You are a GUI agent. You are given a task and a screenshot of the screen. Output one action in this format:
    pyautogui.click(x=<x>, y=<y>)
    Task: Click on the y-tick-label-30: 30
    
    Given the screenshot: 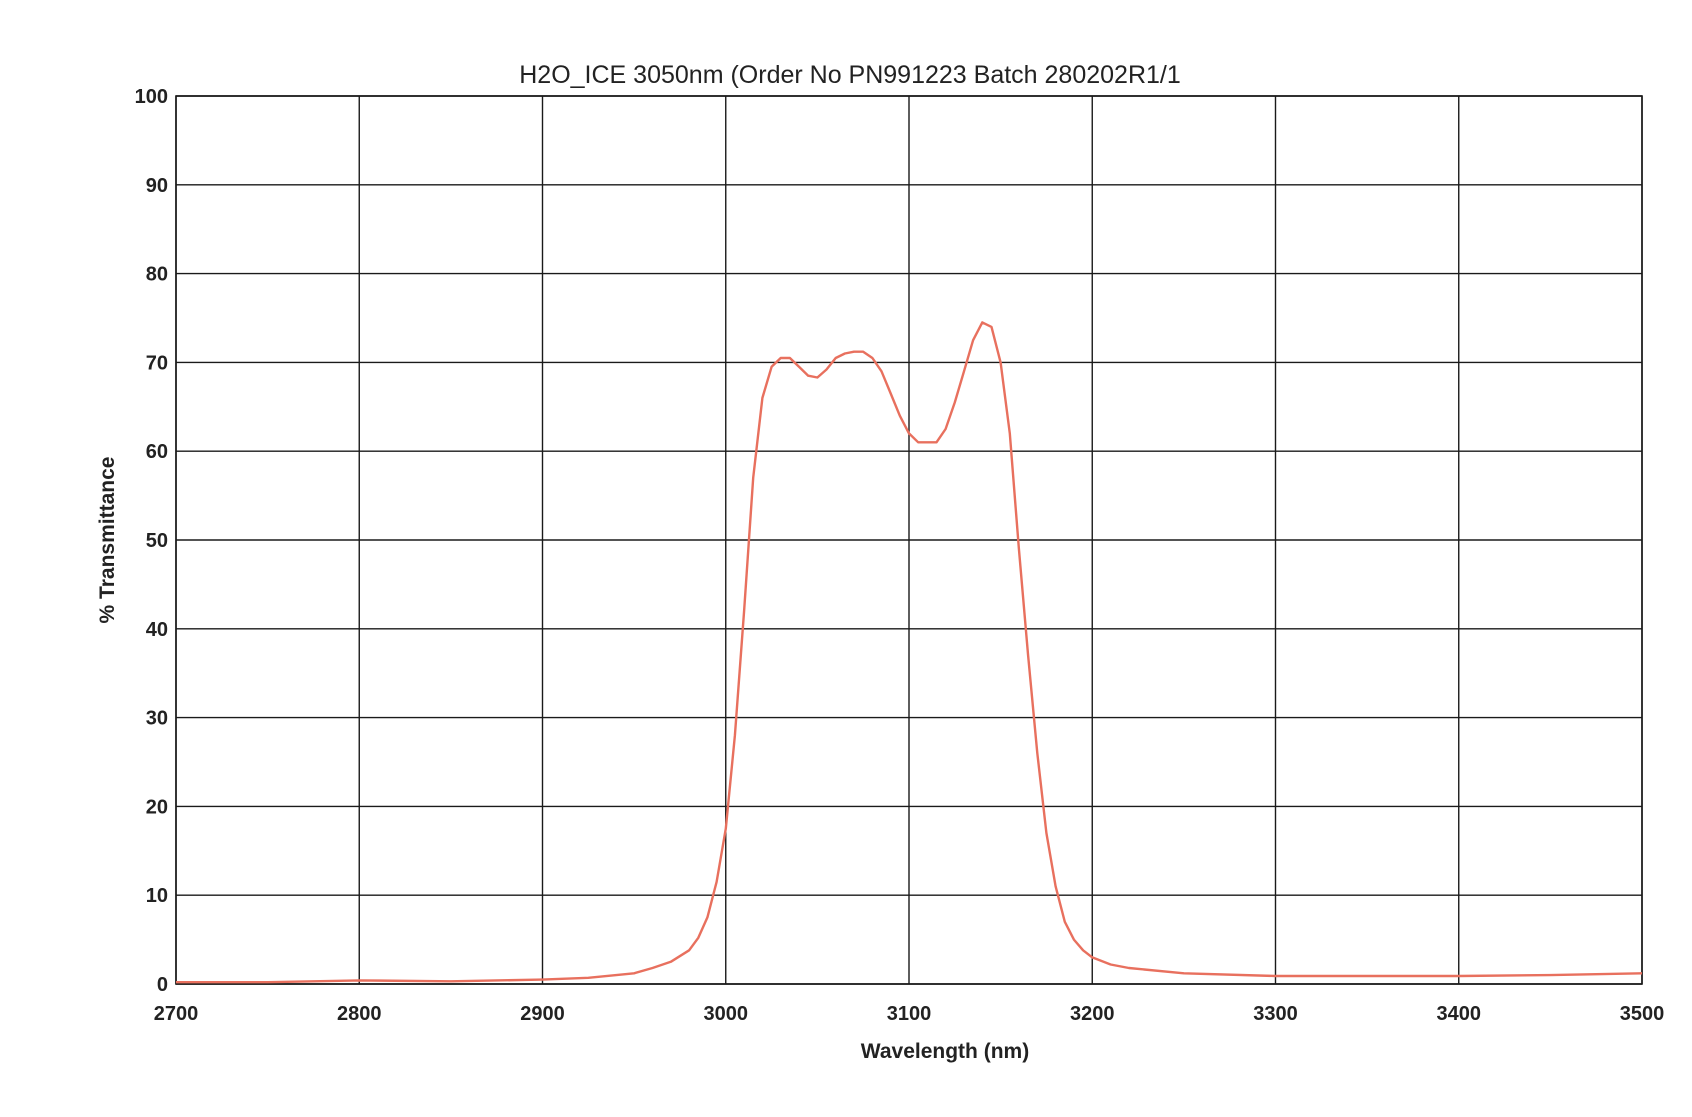 What is the action you would take?
    pyautogui.click(x=157, y=719)
    